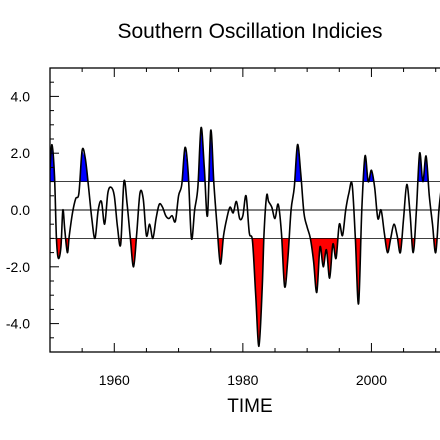 This screenshot has width=440, height=440. Describe the element at coordinates (242, 380) in the screenshot. I see `x-tick-label: 1980` at that location.